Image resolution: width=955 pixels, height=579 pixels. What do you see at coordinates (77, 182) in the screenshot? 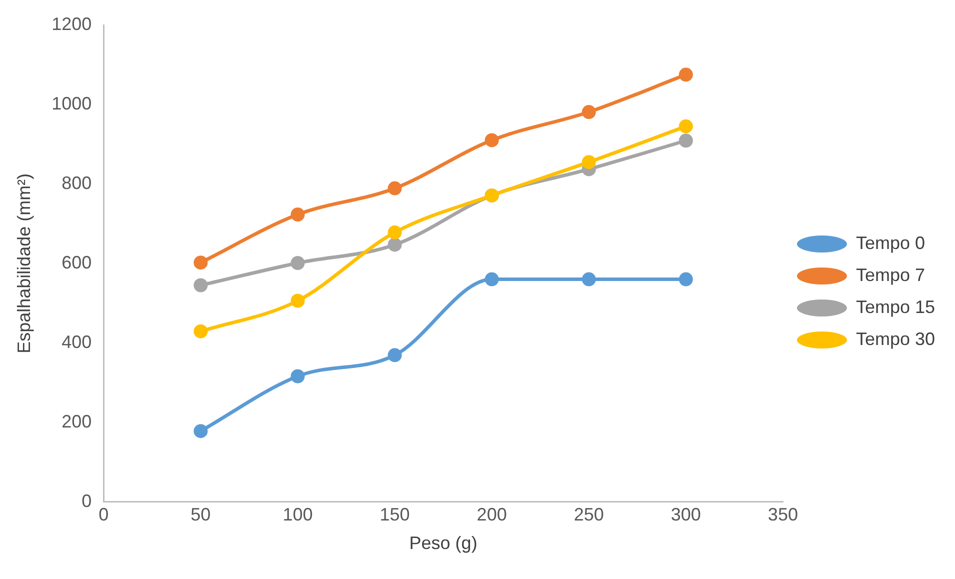
I see `y-tick-label: 800` at bounding box center [77, 182].